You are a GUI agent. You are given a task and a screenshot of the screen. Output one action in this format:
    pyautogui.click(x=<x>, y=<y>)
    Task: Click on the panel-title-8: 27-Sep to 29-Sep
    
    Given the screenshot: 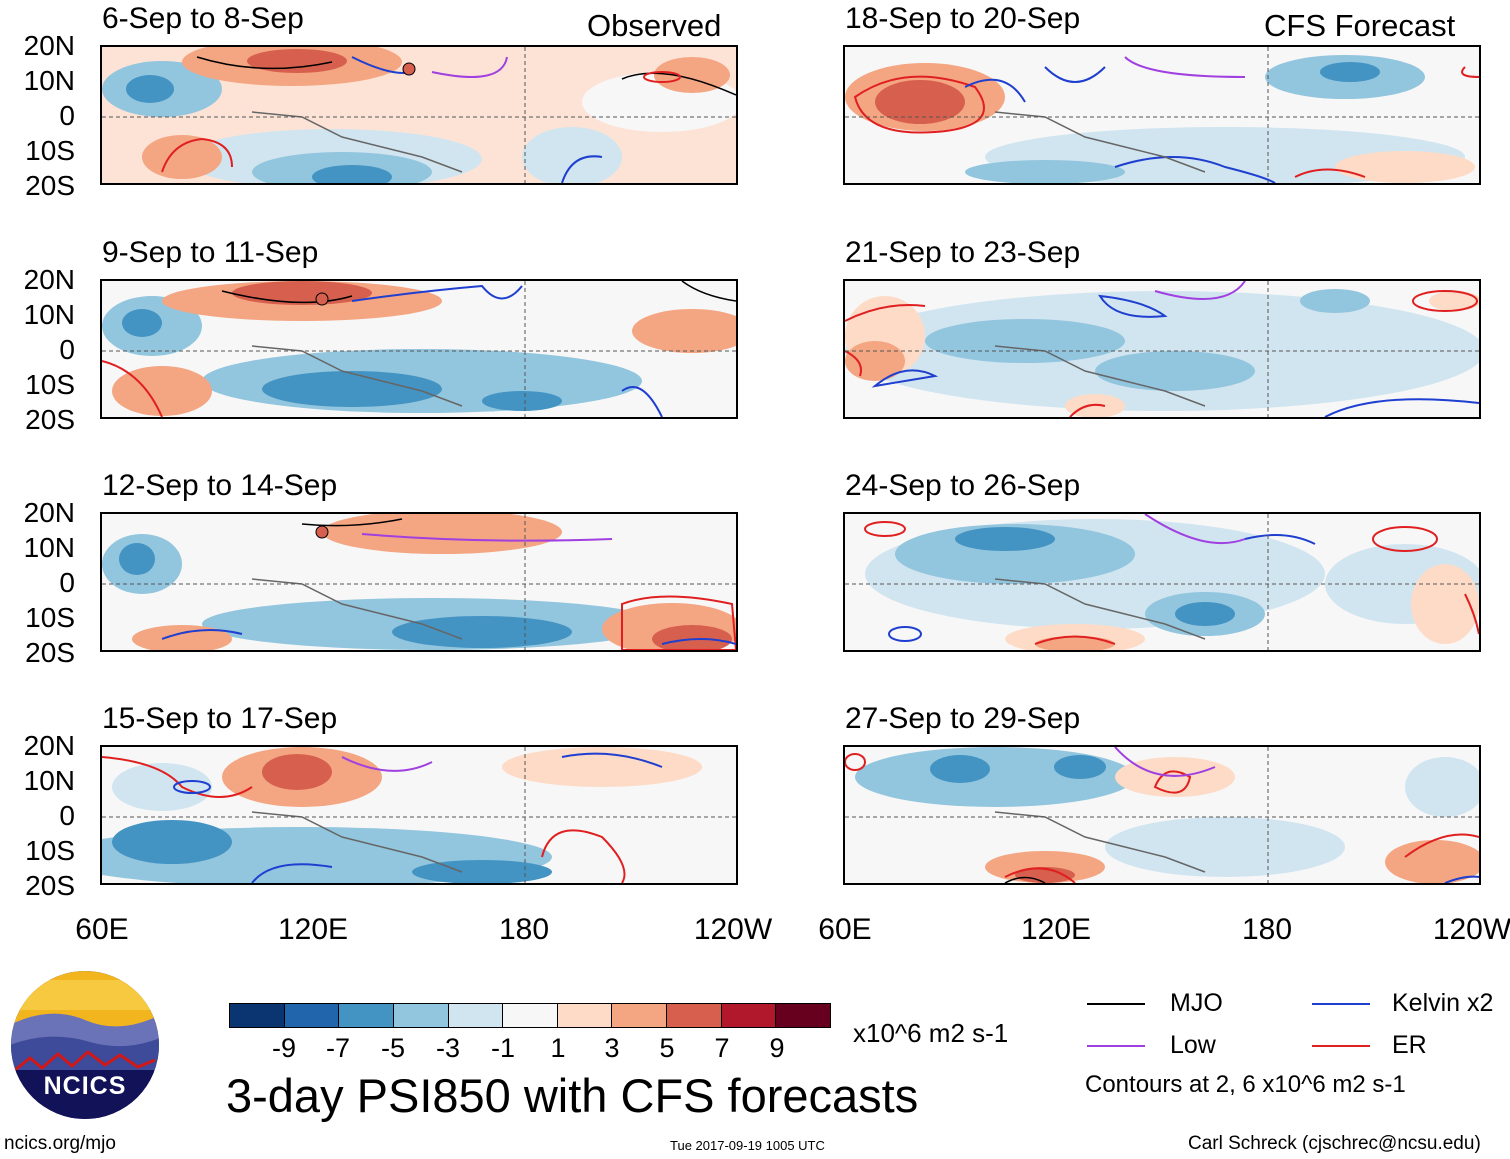 What is the action you would take?
    pyautogui.click(x=963, y=718)
    